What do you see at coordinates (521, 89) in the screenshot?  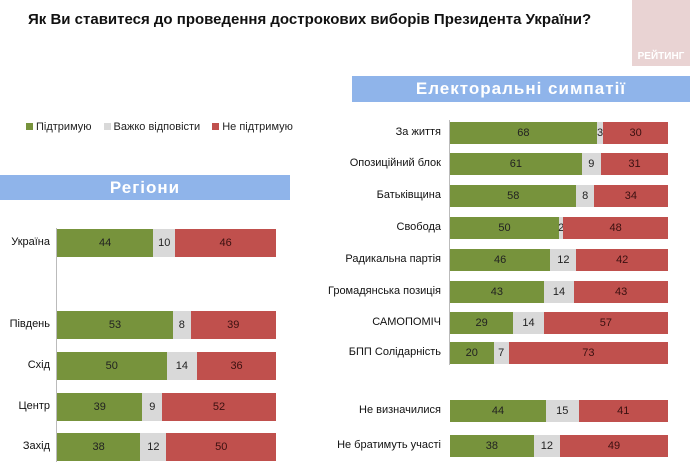 I see `electoral-header: Електоральні симпатії` at bounding box center [521, 89].